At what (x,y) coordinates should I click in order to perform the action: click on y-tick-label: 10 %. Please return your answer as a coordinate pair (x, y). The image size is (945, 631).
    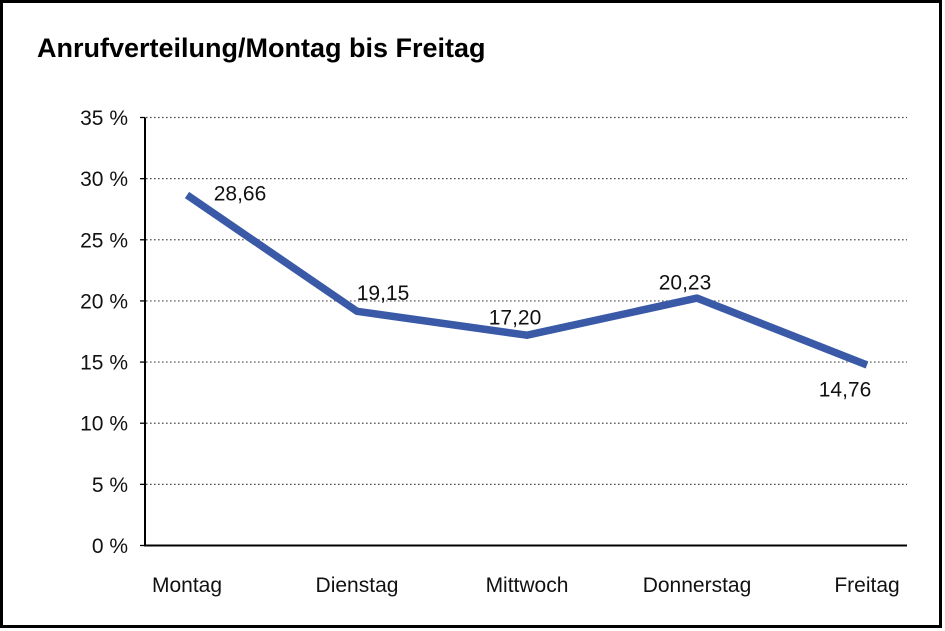
    Looking at the image, I should click on (104, 424).